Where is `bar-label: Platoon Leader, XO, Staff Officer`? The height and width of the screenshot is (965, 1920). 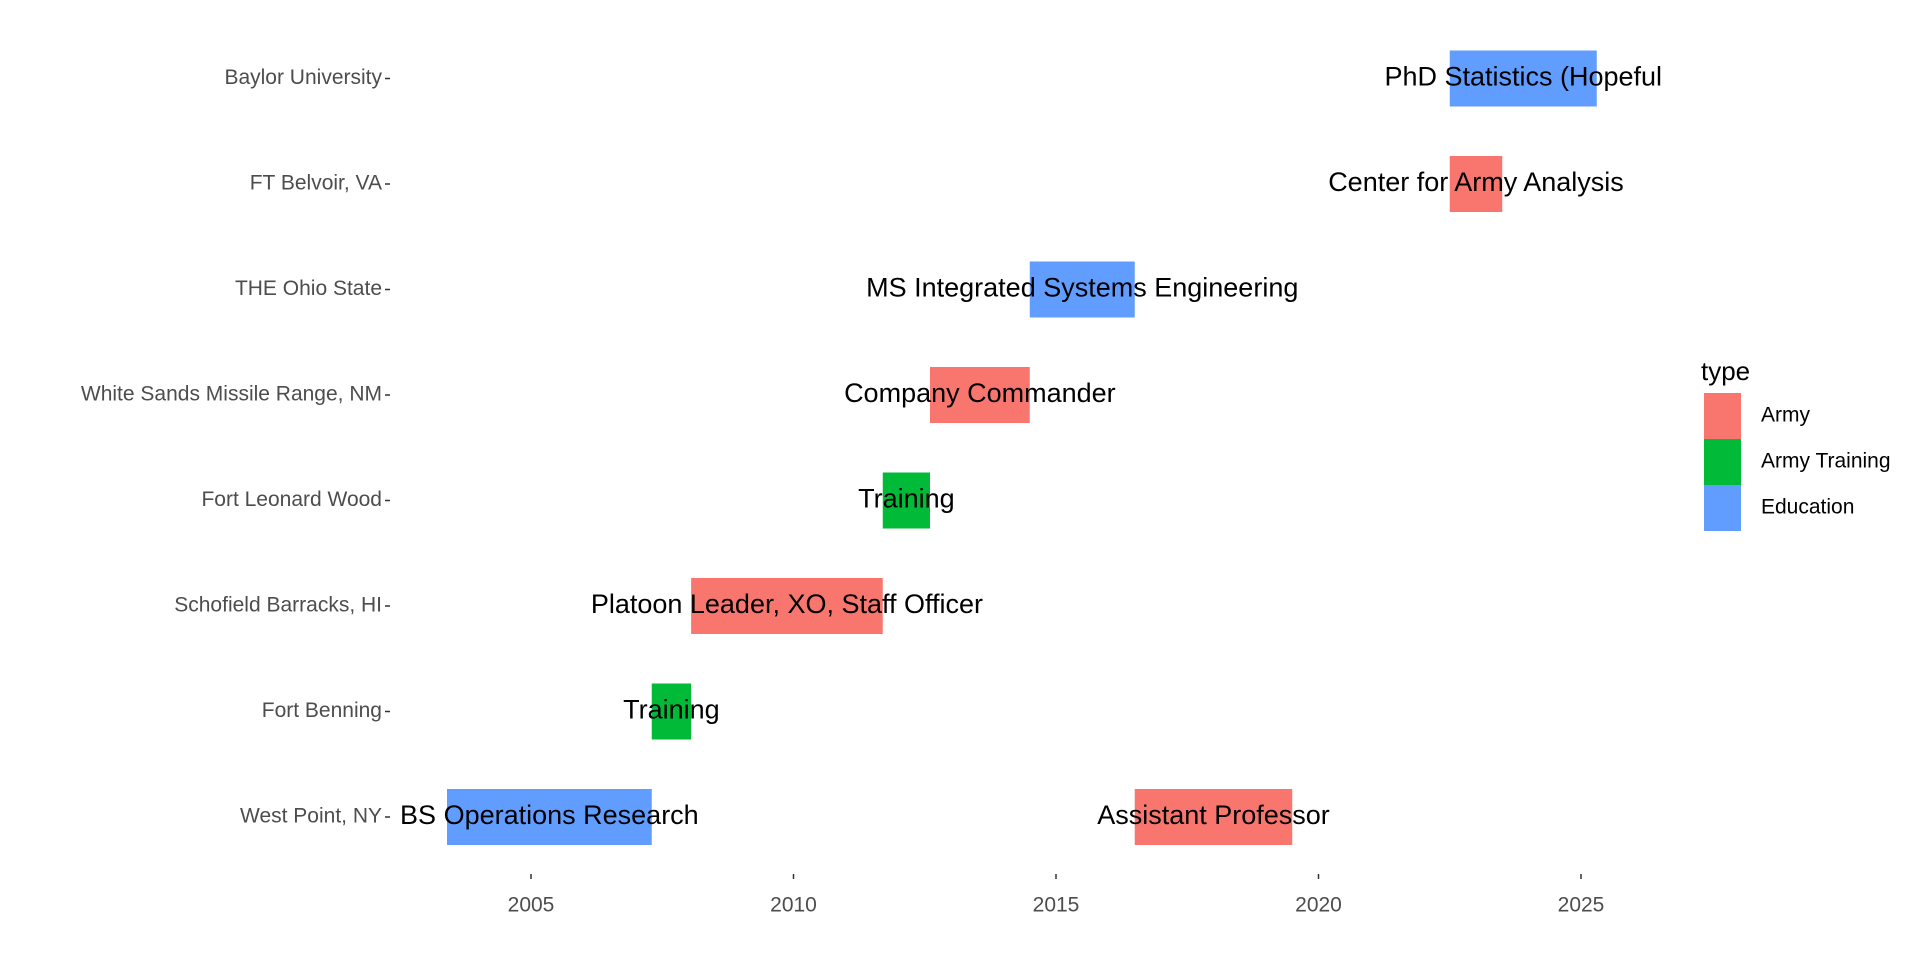 bar-label: Platoon Leader, XO, Staff Officer is located at coordinates (787, 604).